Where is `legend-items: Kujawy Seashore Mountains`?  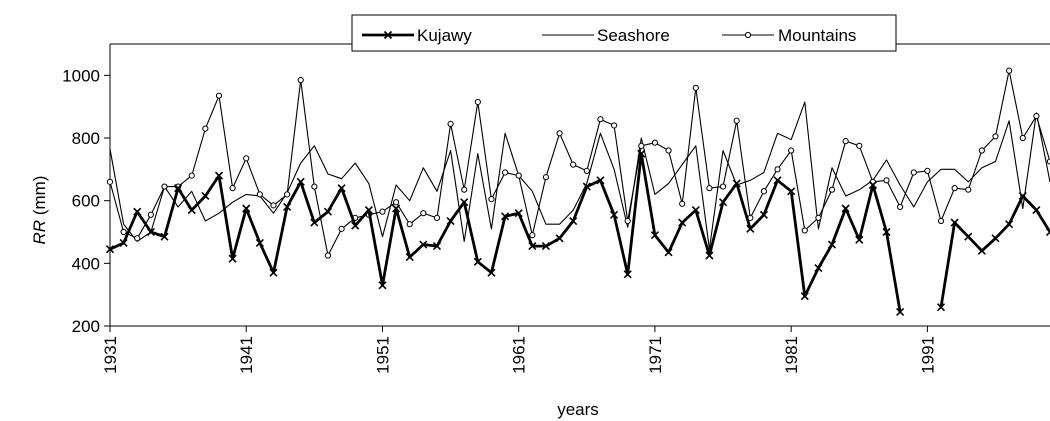
legend-items: Kujawy Seashore Mountains is located at coordinates (609, 35).